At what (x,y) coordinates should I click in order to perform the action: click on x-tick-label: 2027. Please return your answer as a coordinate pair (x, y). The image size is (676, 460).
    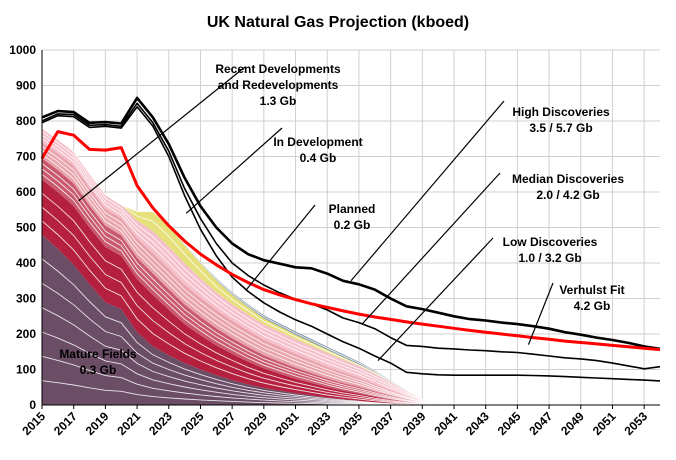
    Looking at the image, I should click on (223, 423).